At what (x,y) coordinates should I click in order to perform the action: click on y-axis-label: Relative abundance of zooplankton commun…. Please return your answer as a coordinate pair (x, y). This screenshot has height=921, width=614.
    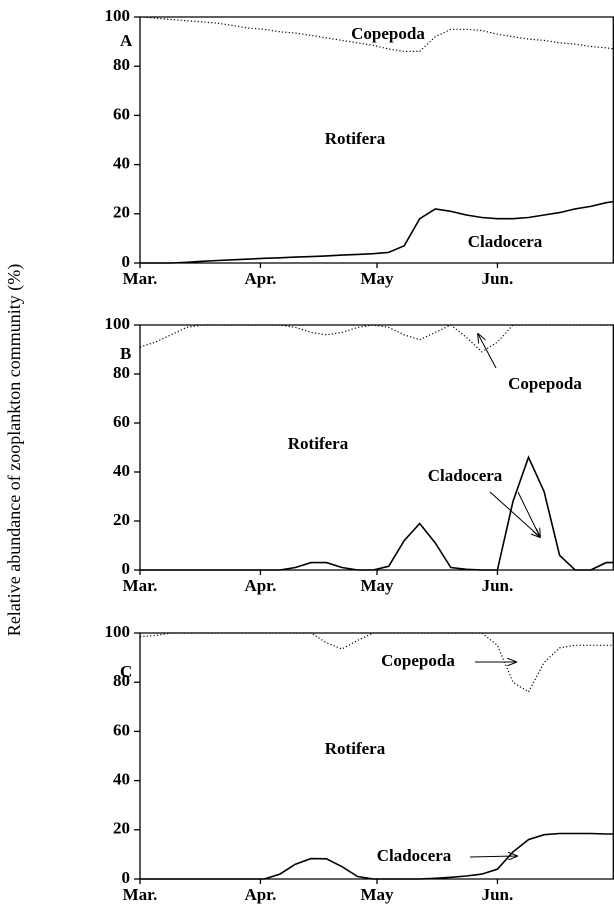
    Looking at the image, I should click on (14, 450).